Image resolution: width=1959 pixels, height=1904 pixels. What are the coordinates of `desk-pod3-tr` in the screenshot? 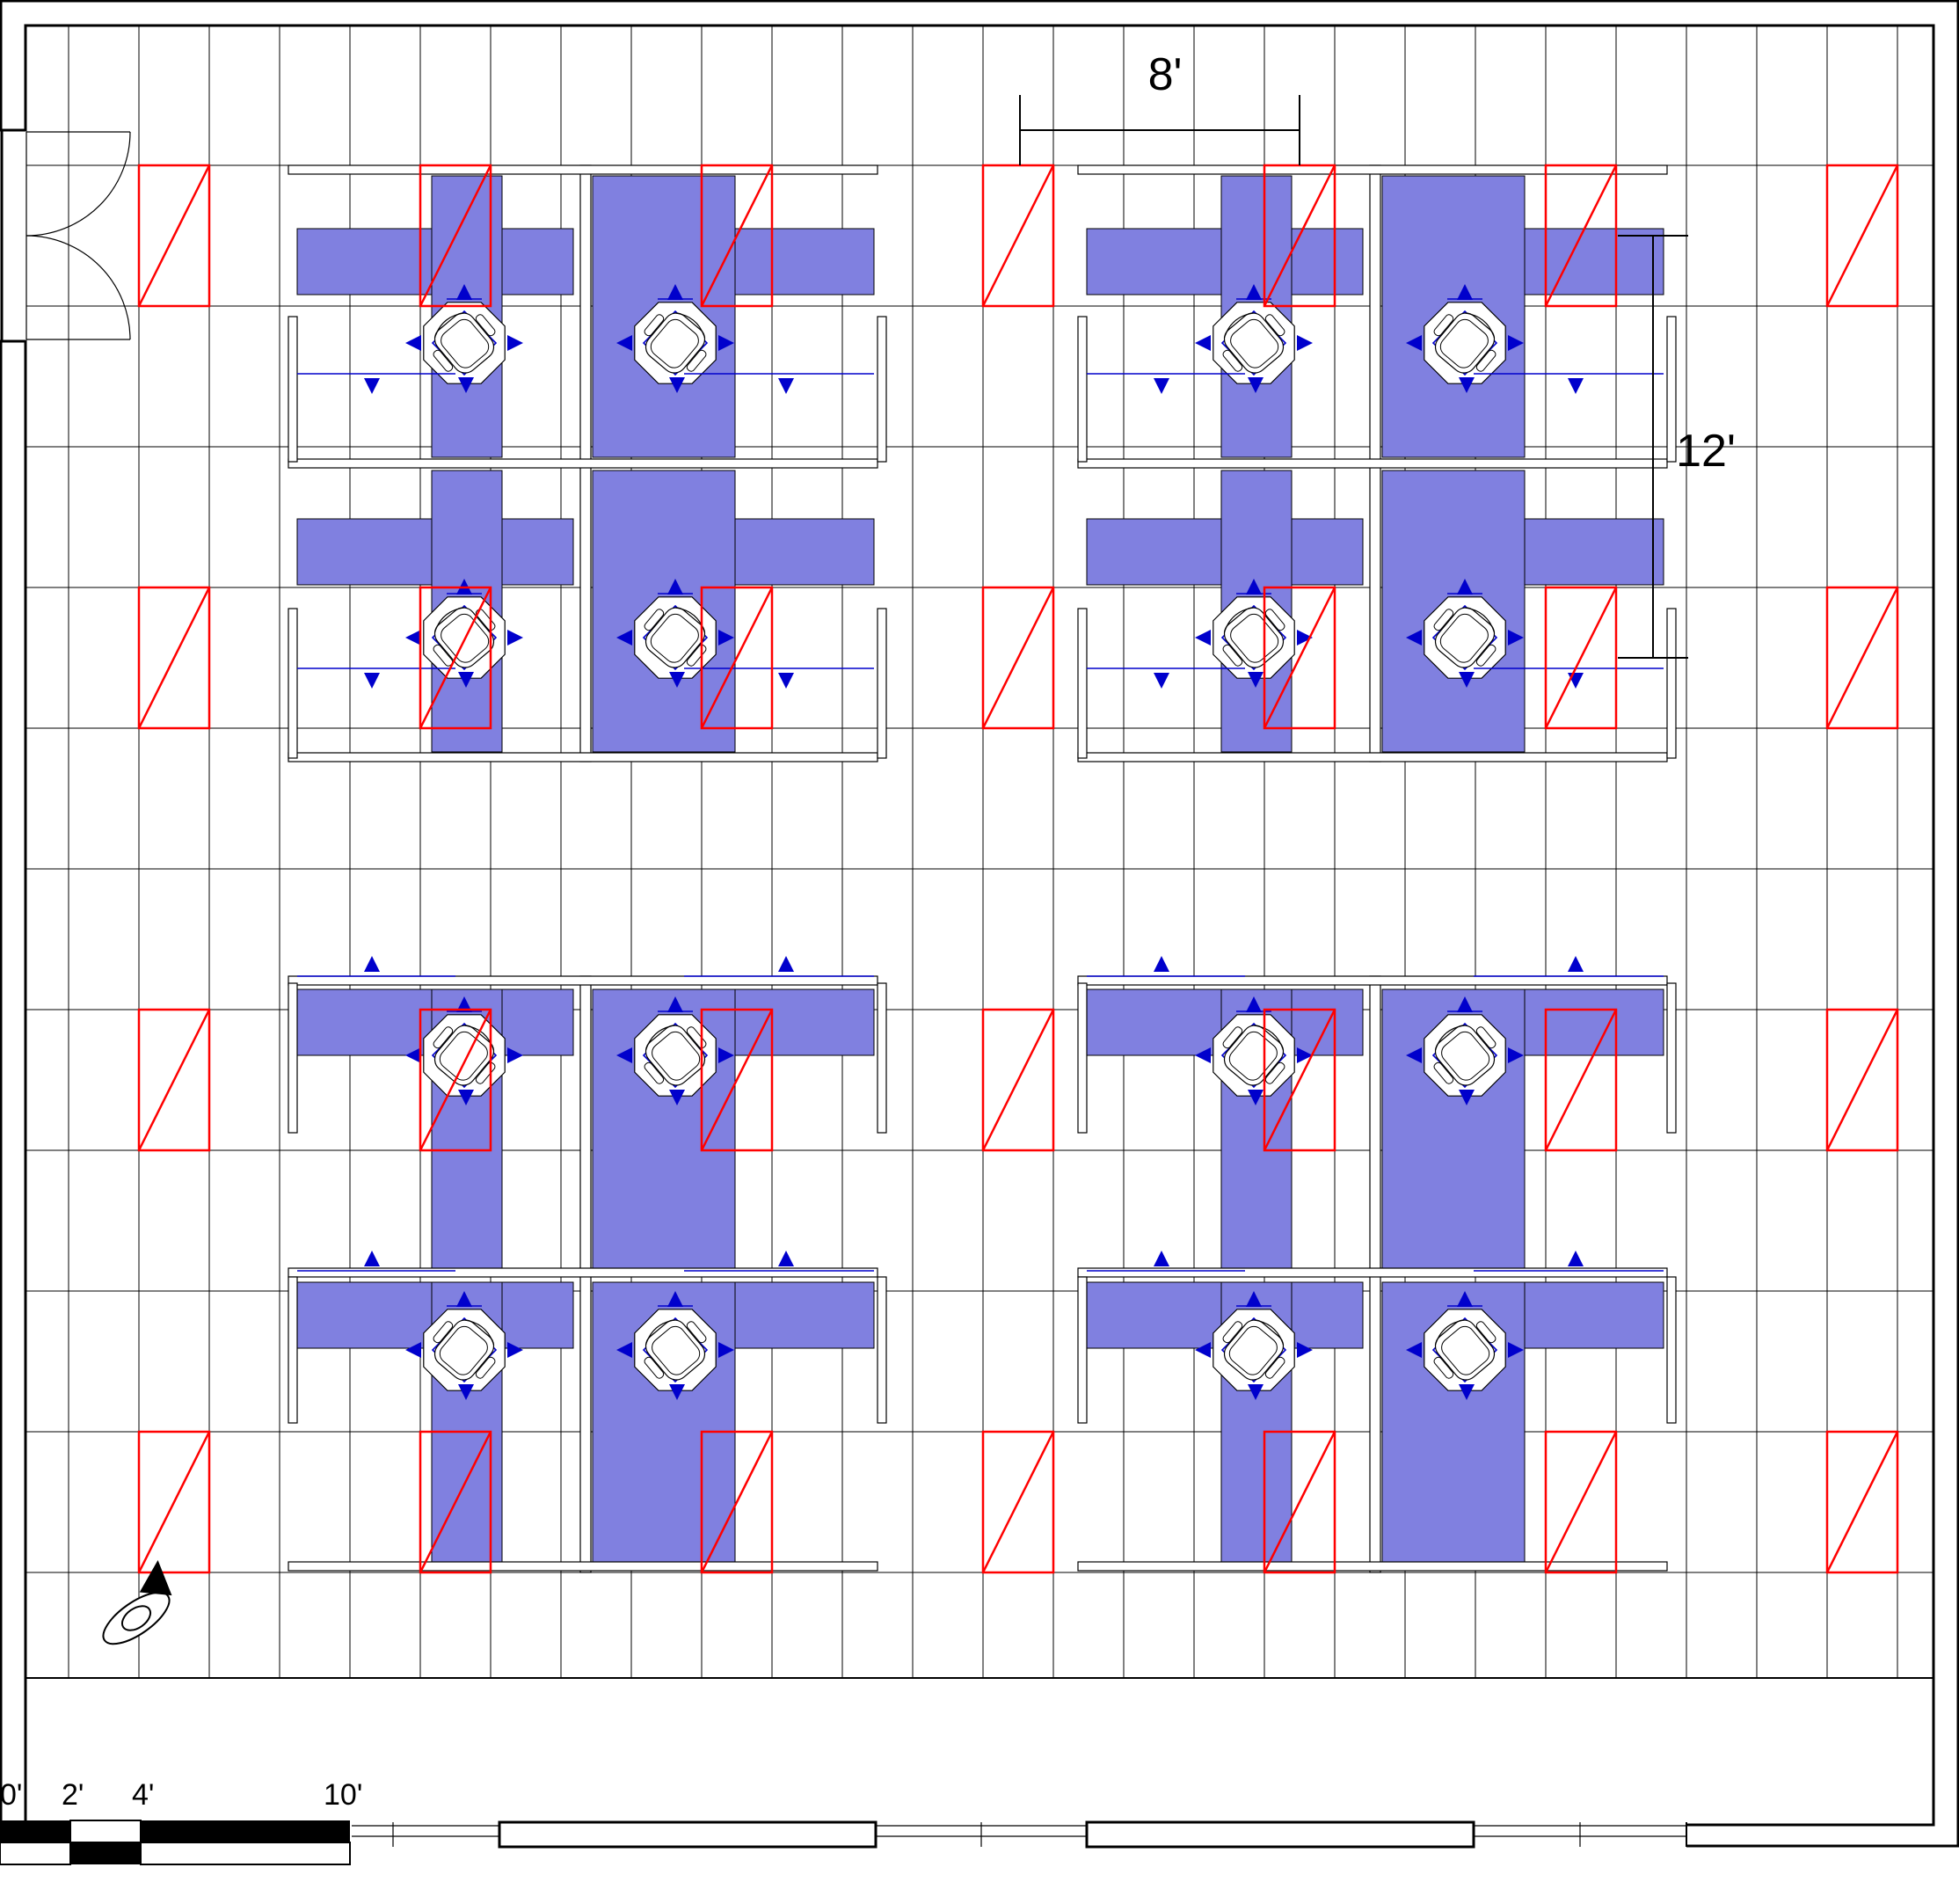 It's located at (1522, 1130).